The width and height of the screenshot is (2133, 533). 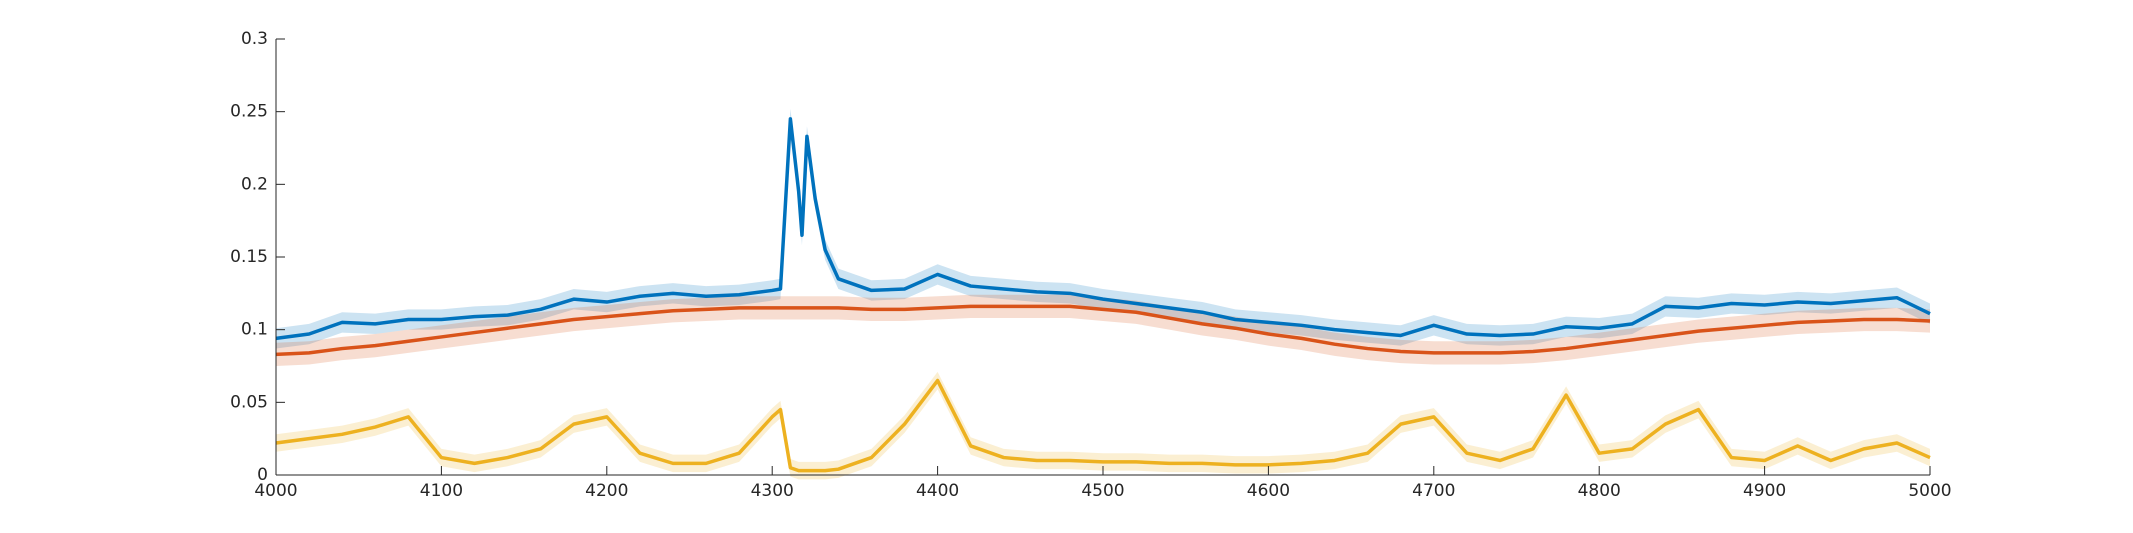 I want to click on x-tick-label: 4800, so click(x=1599, y=491).